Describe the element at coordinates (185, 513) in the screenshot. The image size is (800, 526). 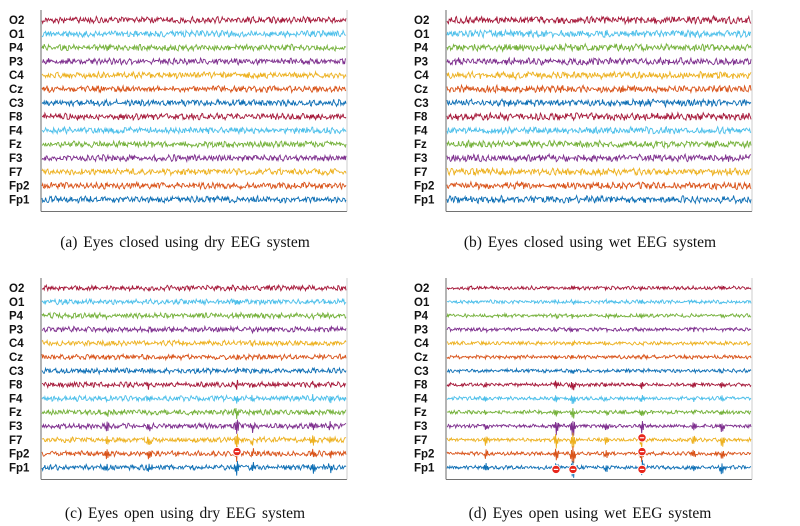
I see `caption-c: (c) Eyes open using dry EEG system` at that location.